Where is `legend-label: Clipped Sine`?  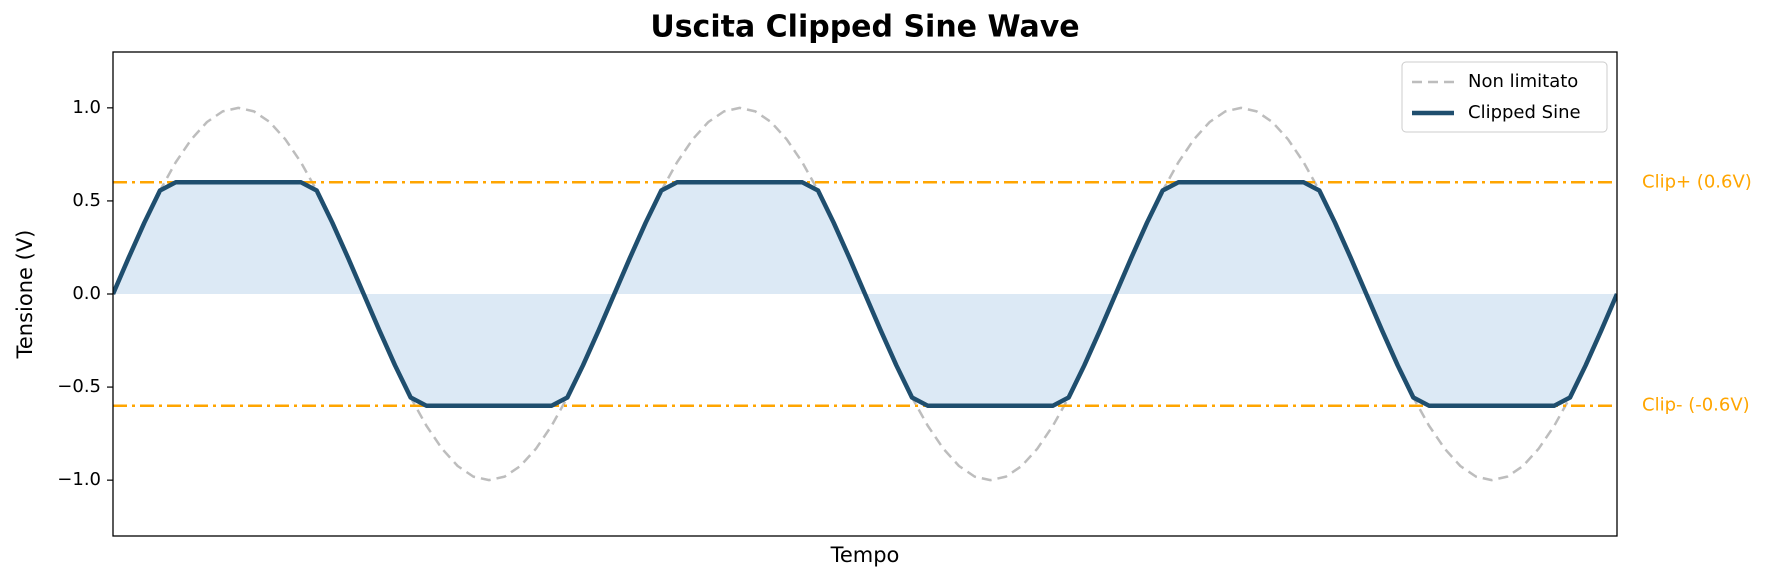
legend-label: Clipped Sine is located at coordinates (1524, 112).